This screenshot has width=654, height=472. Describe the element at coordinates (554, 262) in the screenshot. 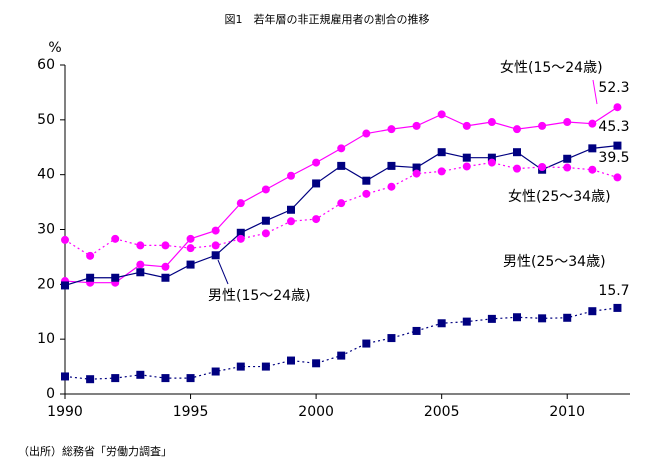

I see `series-label: 男性(25～34歳)` at that location.